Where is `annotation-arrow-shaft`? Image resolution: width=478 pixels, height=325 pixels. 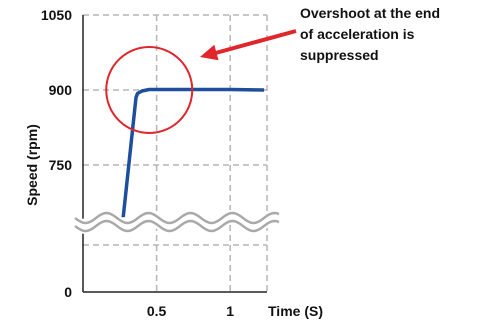 annotation-arrow-shaft is located at coordinates (254, 42).